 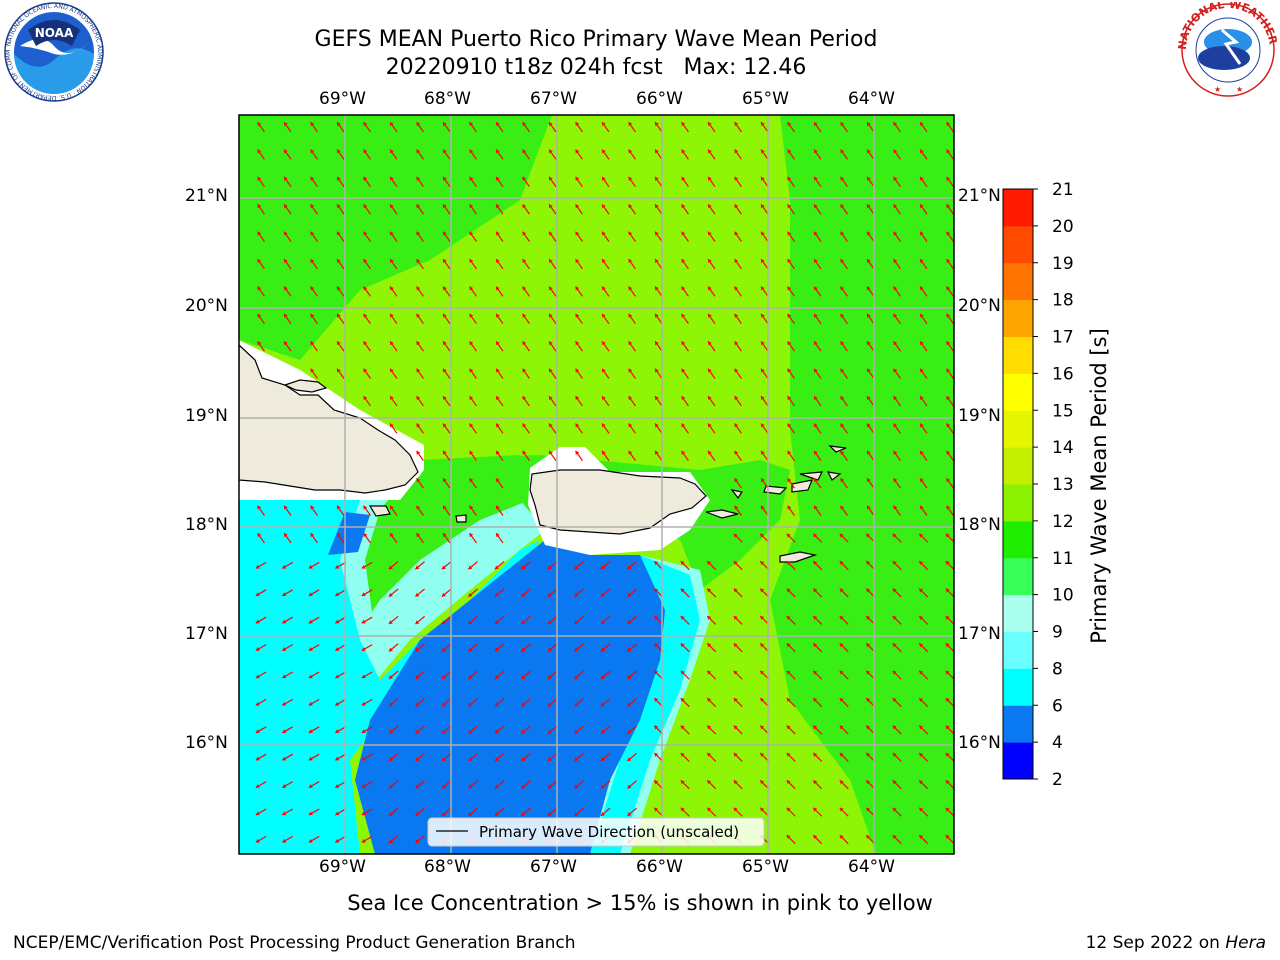 I want to click on lon-label-bottom: 69°W, so click(x=342, y=867).